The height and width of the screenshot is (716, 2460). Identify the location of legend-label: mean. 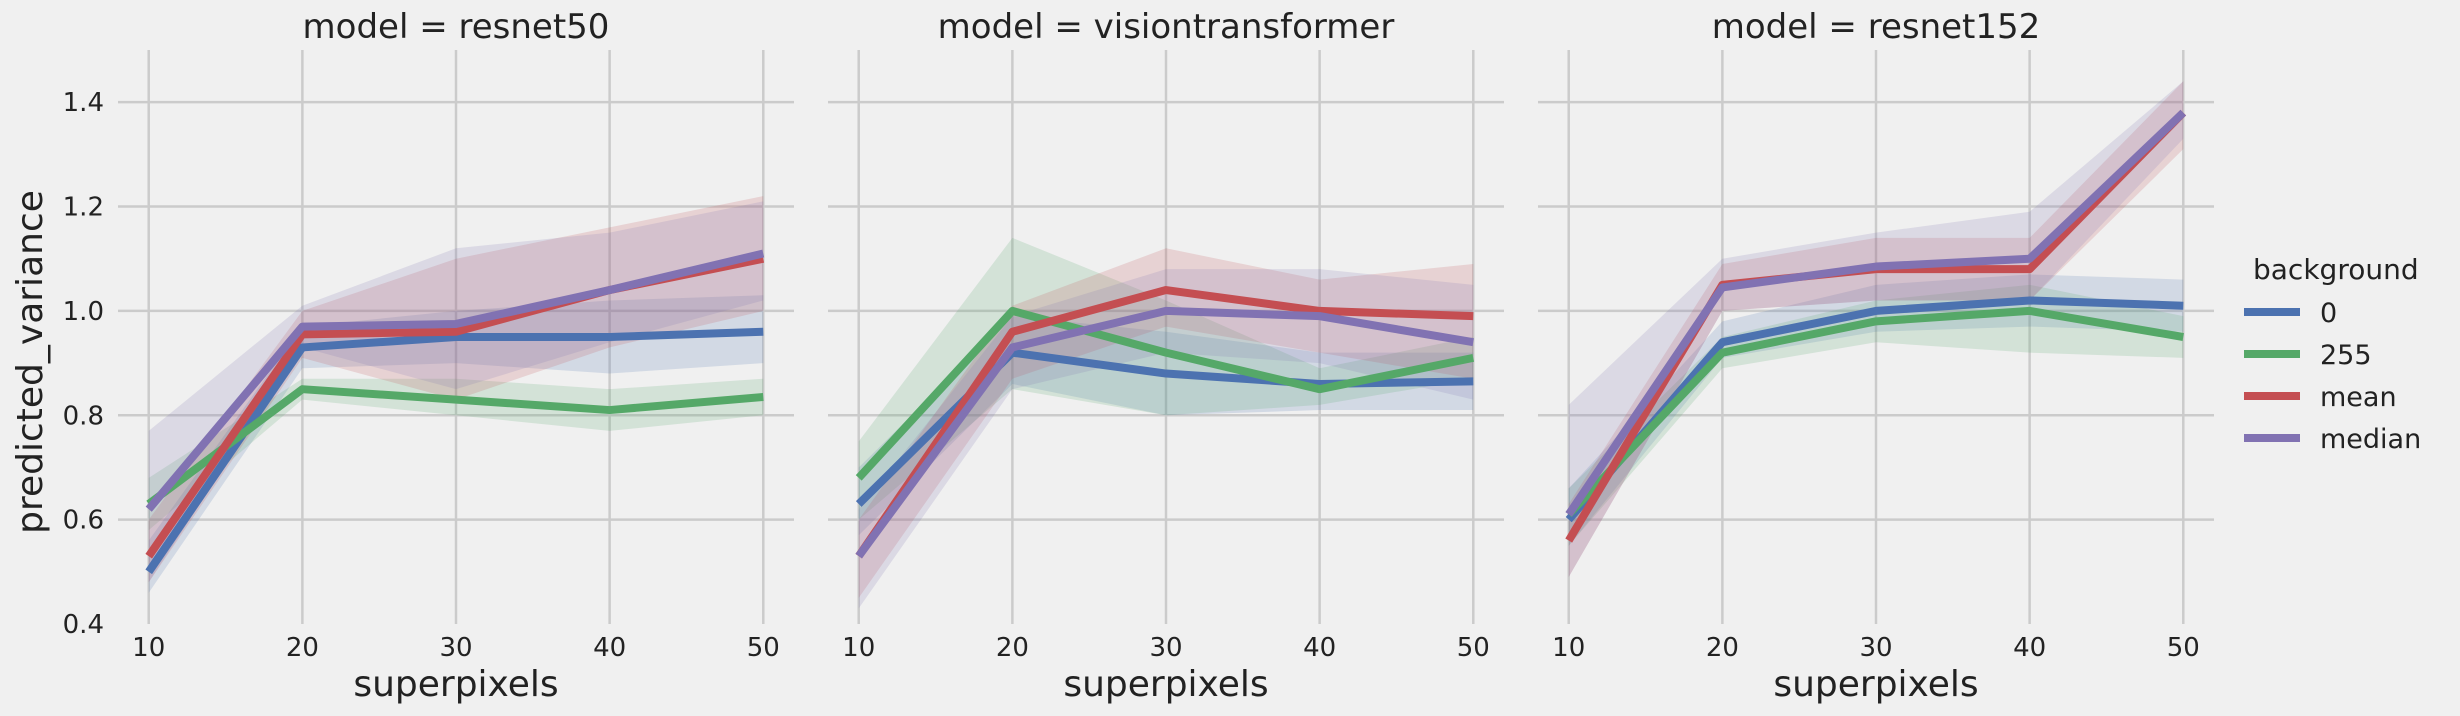
(2358, 397).